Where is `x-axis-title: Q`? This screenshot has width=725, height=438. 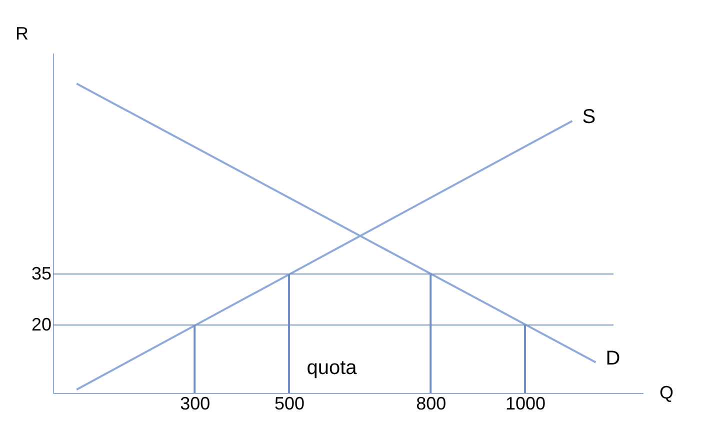 x-axis-title: Q is located at coordinates (666, 392).